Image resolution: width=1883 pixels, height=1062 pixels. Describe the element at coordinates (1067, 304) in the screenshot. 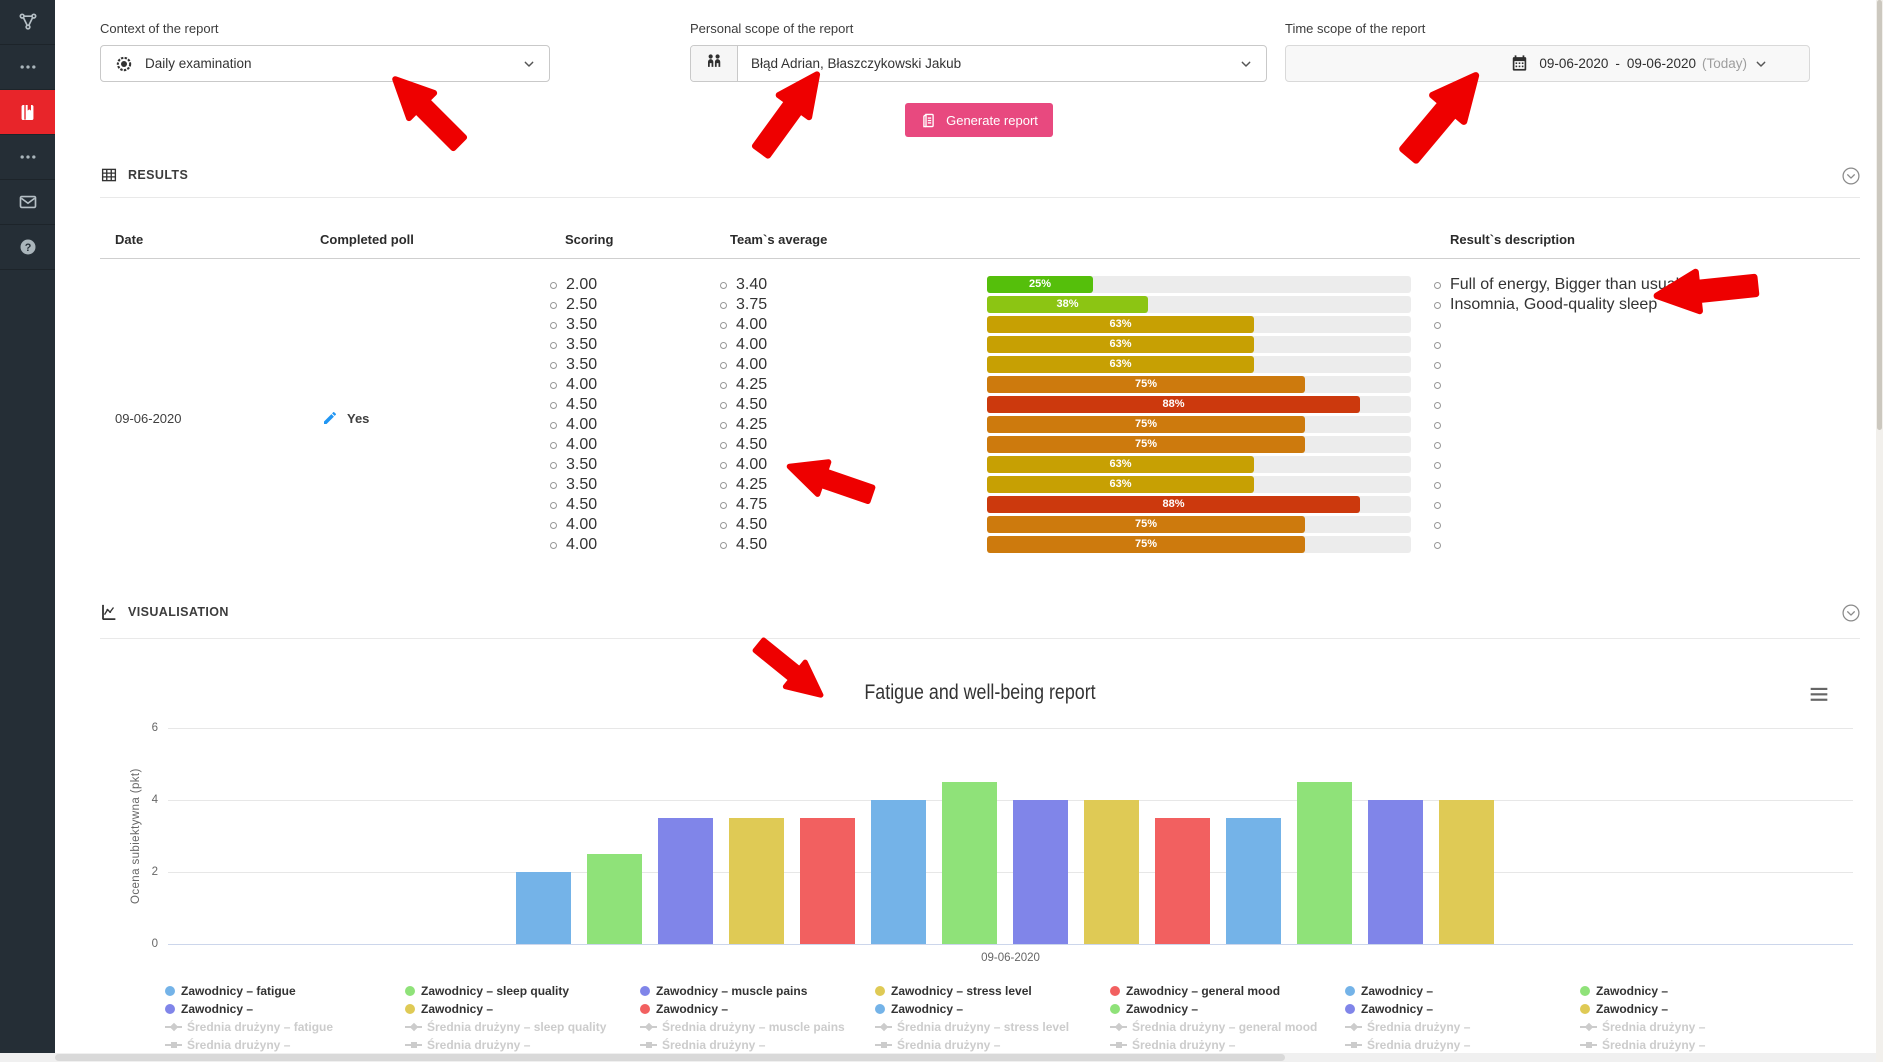

I see `percent-bar-label: 38%` at that location.